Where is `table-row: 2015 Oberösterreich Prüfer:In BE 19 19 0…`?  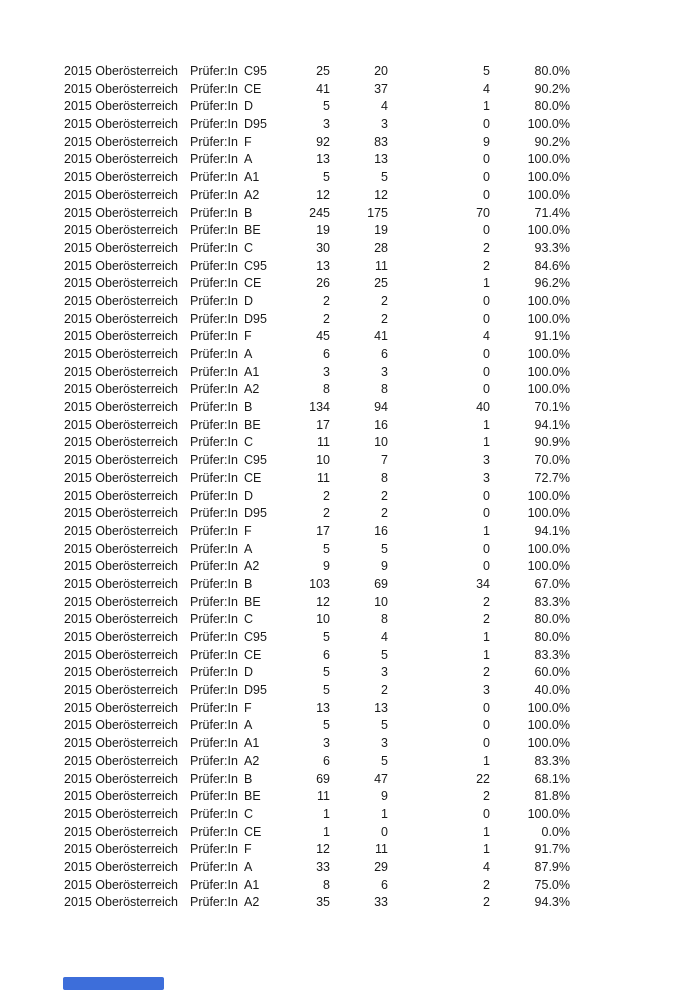 table-row: 2015 Oberösterreich Prüfer:In BE 19 19 0… is located at coordinates (285, 231).